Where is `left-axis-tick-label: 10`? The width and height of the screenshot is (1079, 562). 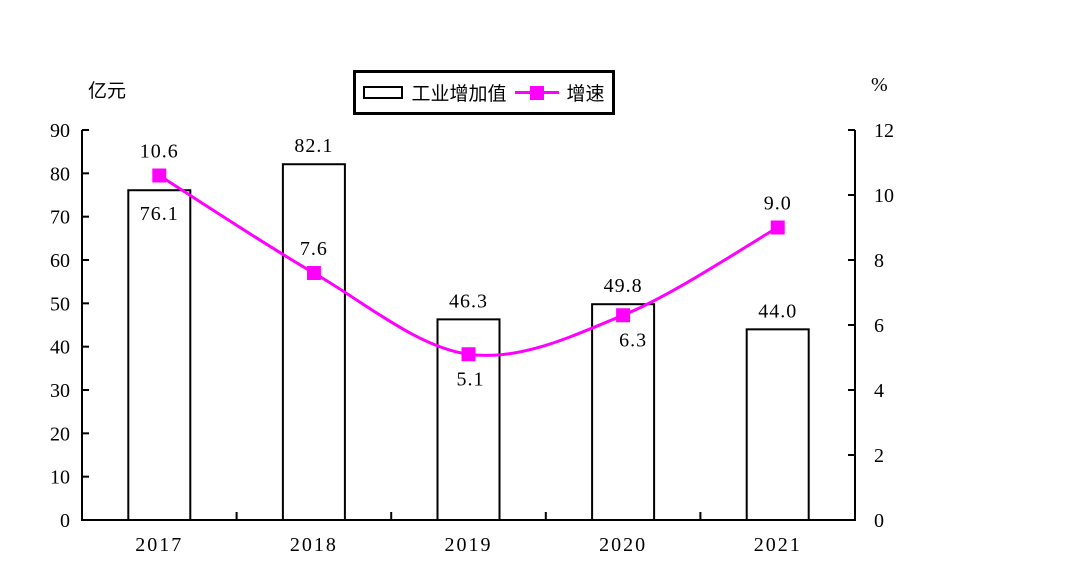
left-axis-tick-label: 10 is located at coordinates (60, 478).